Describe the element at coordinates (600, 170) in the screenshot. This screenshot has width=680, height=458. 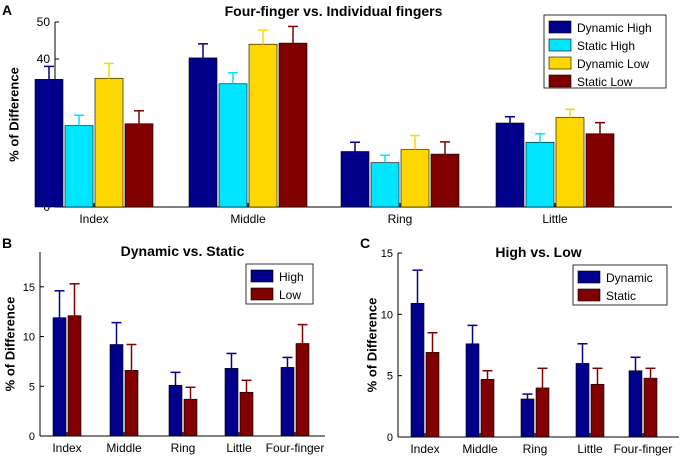
I see `bar-little-static-low` at that location.